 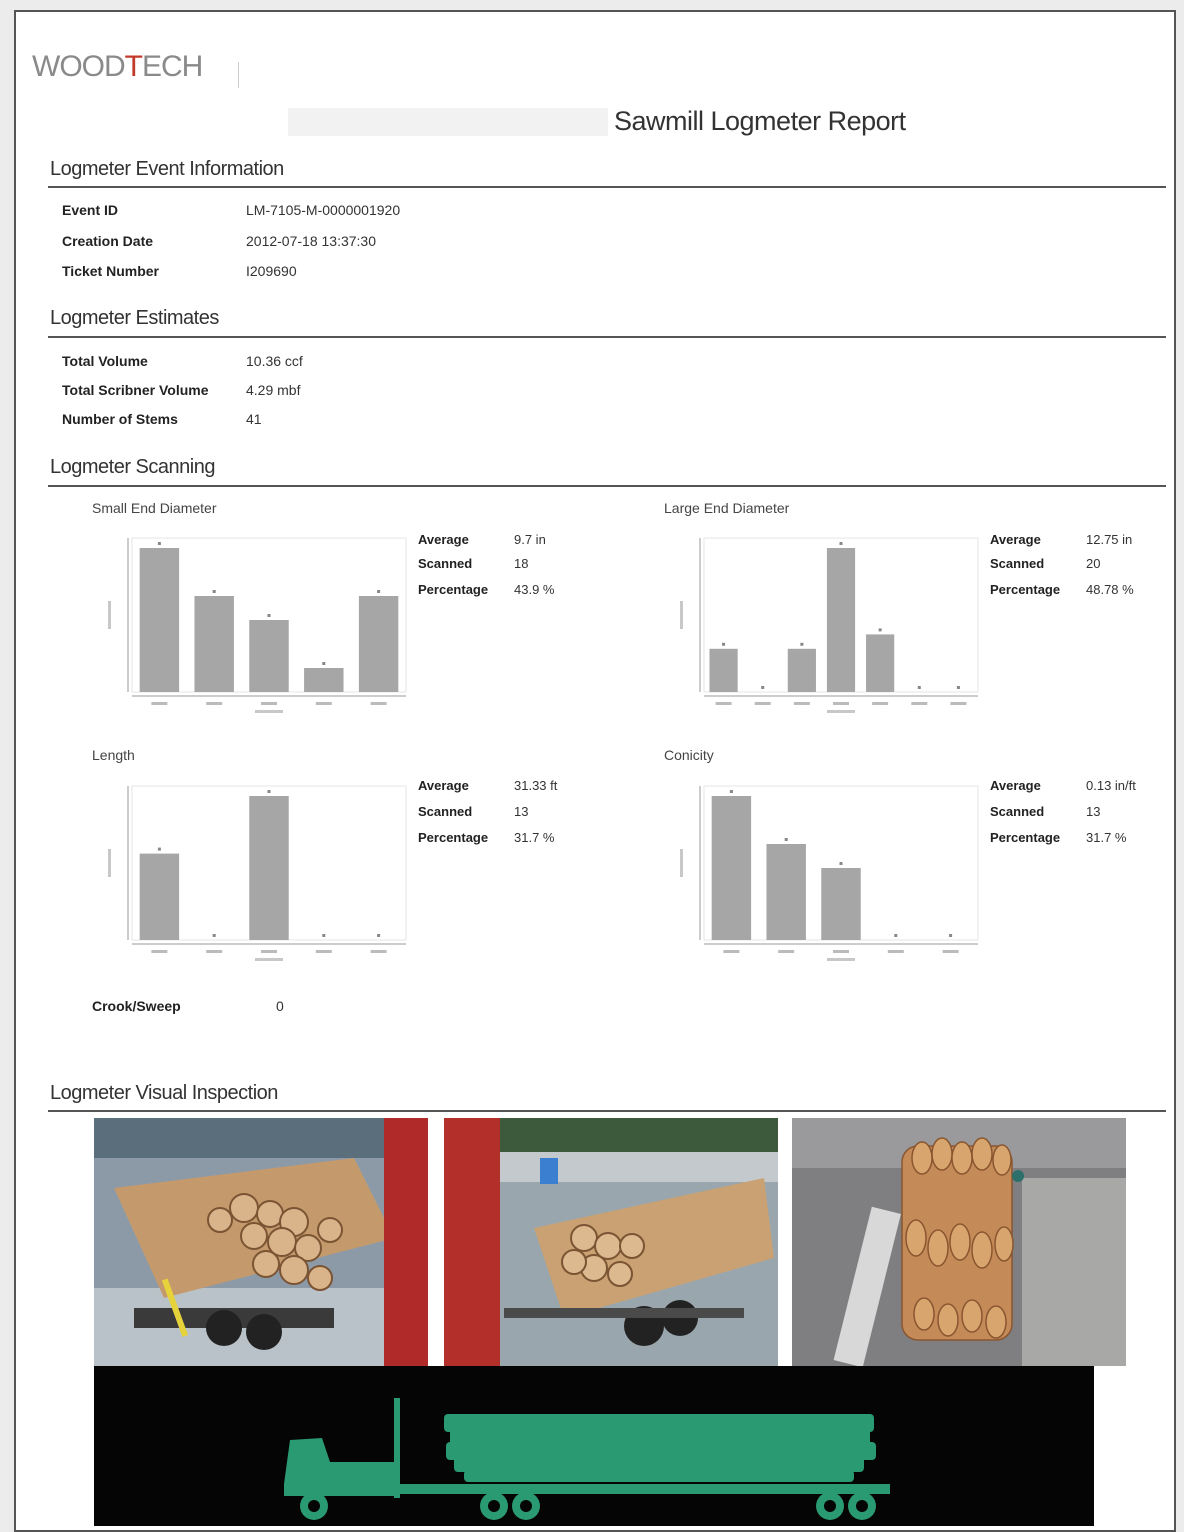 I want to click on conicity-chart, so click(x=828, y=868).